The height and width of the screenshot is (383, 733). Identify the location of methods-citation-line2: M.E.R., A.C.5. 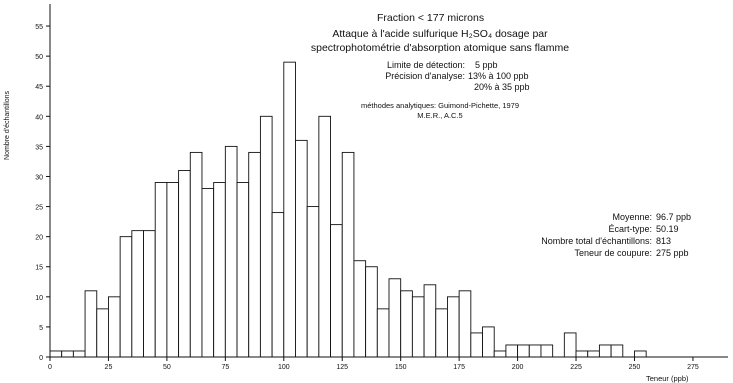
(440, 115).